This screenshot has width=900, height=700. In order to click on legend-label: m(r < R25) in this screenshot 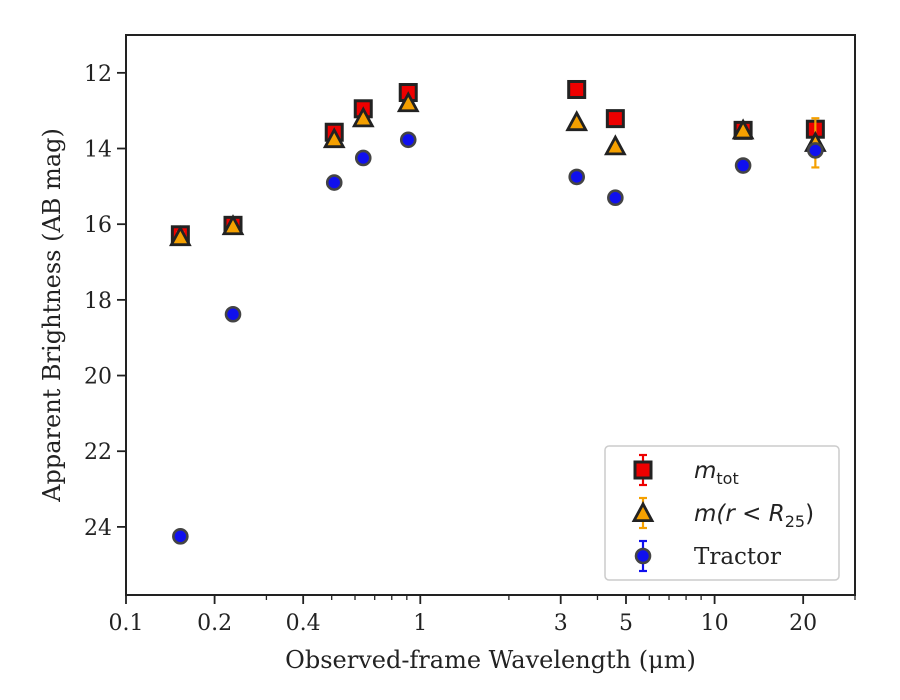, I will do `click(754, 516)`.